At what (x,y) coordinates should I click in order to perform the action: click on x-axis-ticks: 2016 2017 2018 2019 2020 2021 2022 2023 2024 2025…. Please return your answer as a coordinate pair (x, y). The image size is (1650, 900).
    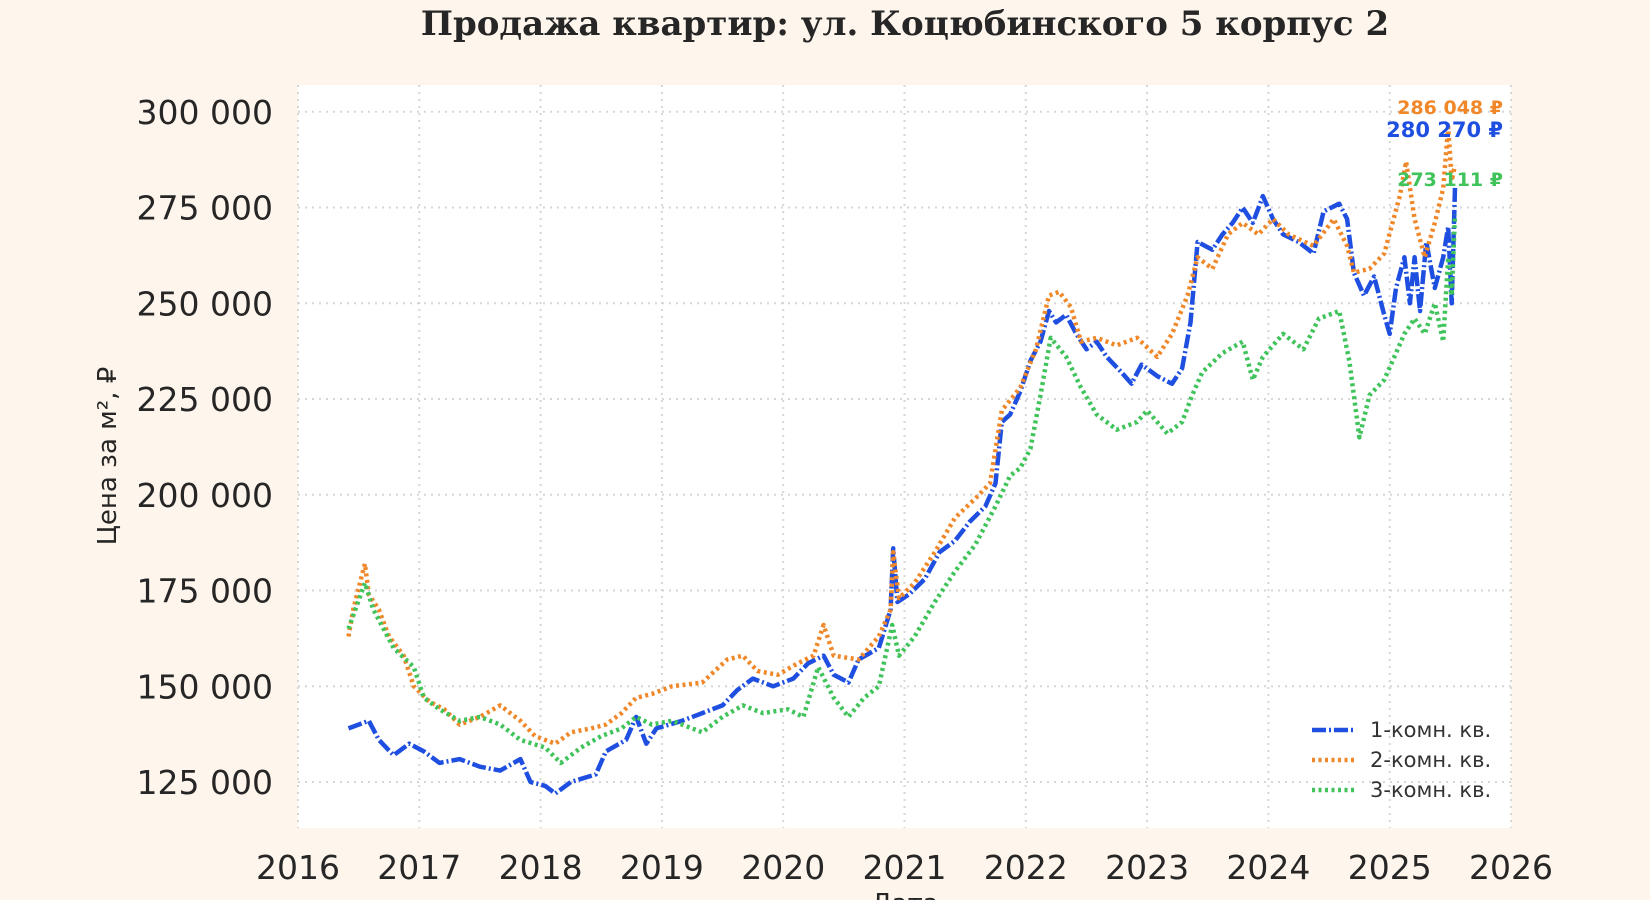
    Looking at the image, I should click on (904, 867).